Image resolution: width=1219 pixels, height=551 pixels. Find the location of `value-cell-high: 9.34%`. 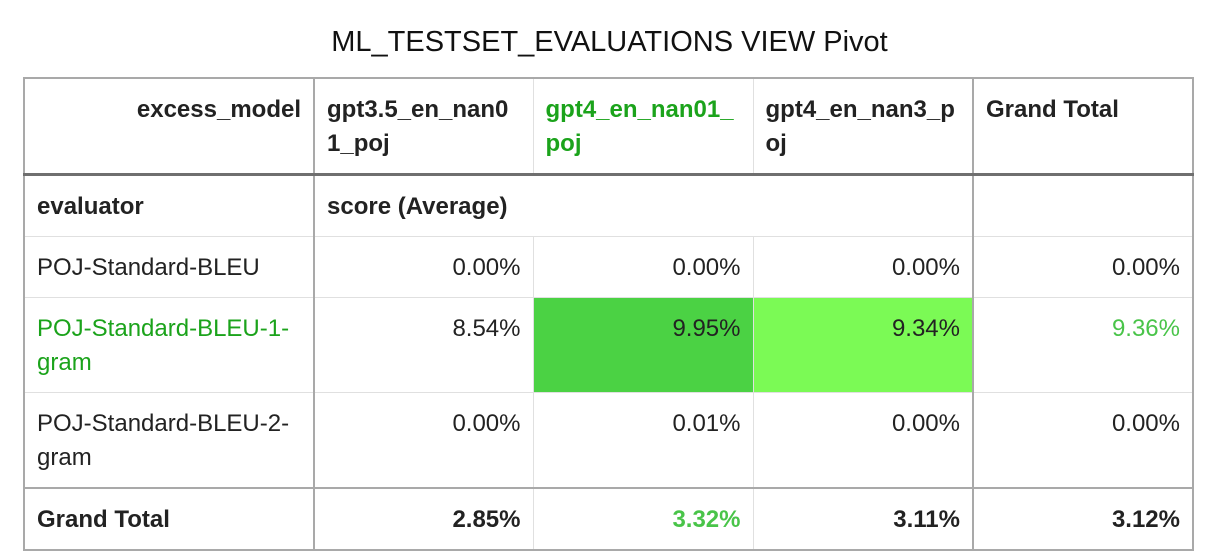

value-cell-high: 9.34% is located at coordinates (862, 345).